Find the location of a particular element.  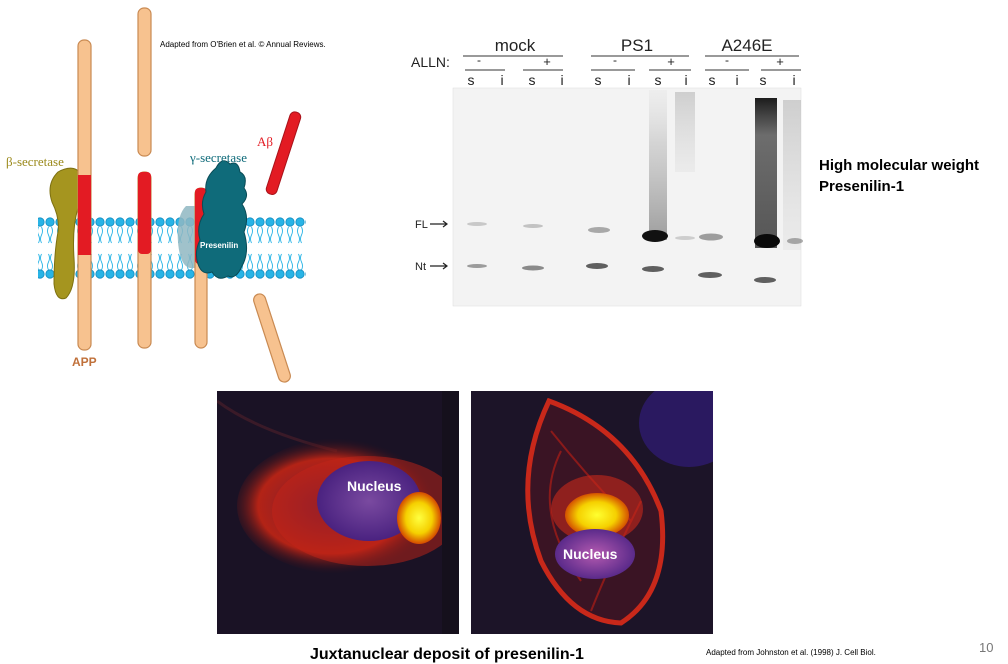

lane-label-10: i is located at coordinates (736, 80).